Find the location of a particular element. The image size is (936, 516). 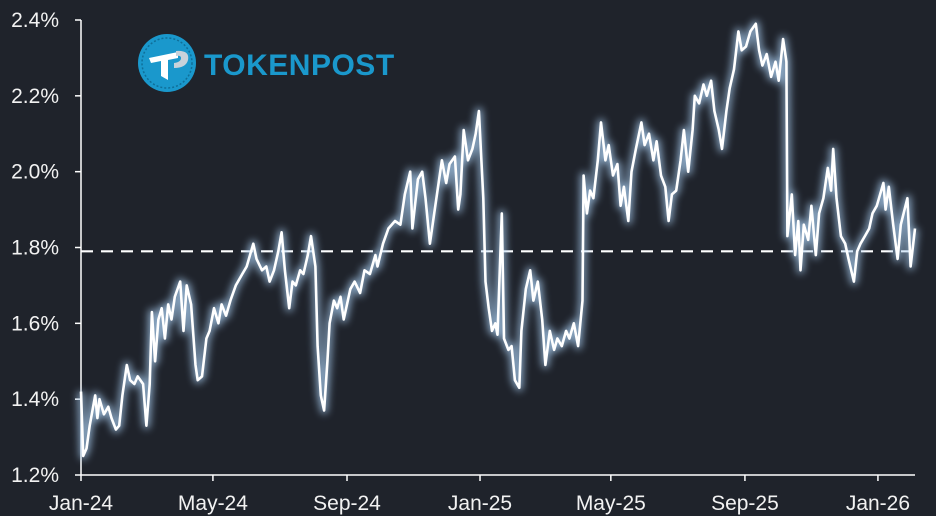

y-tick-label: 2.2% is located at coordinates (35, 96).